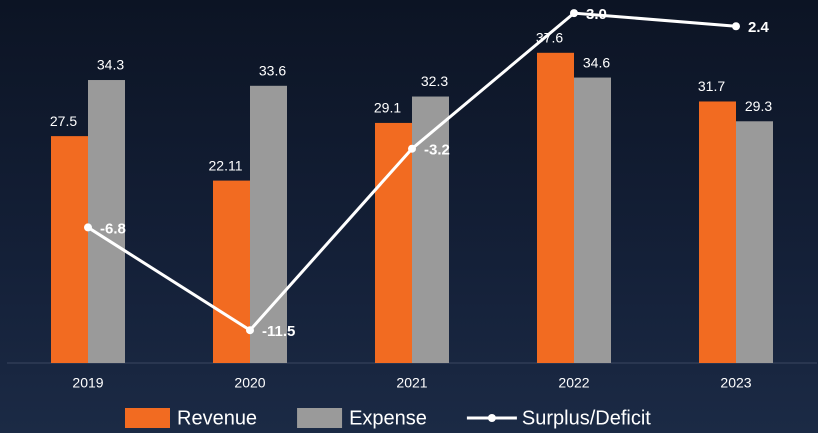  Describe the element at coordinates (217, 418) in the screenshot. I see `legend-label: Revenue` at that location.